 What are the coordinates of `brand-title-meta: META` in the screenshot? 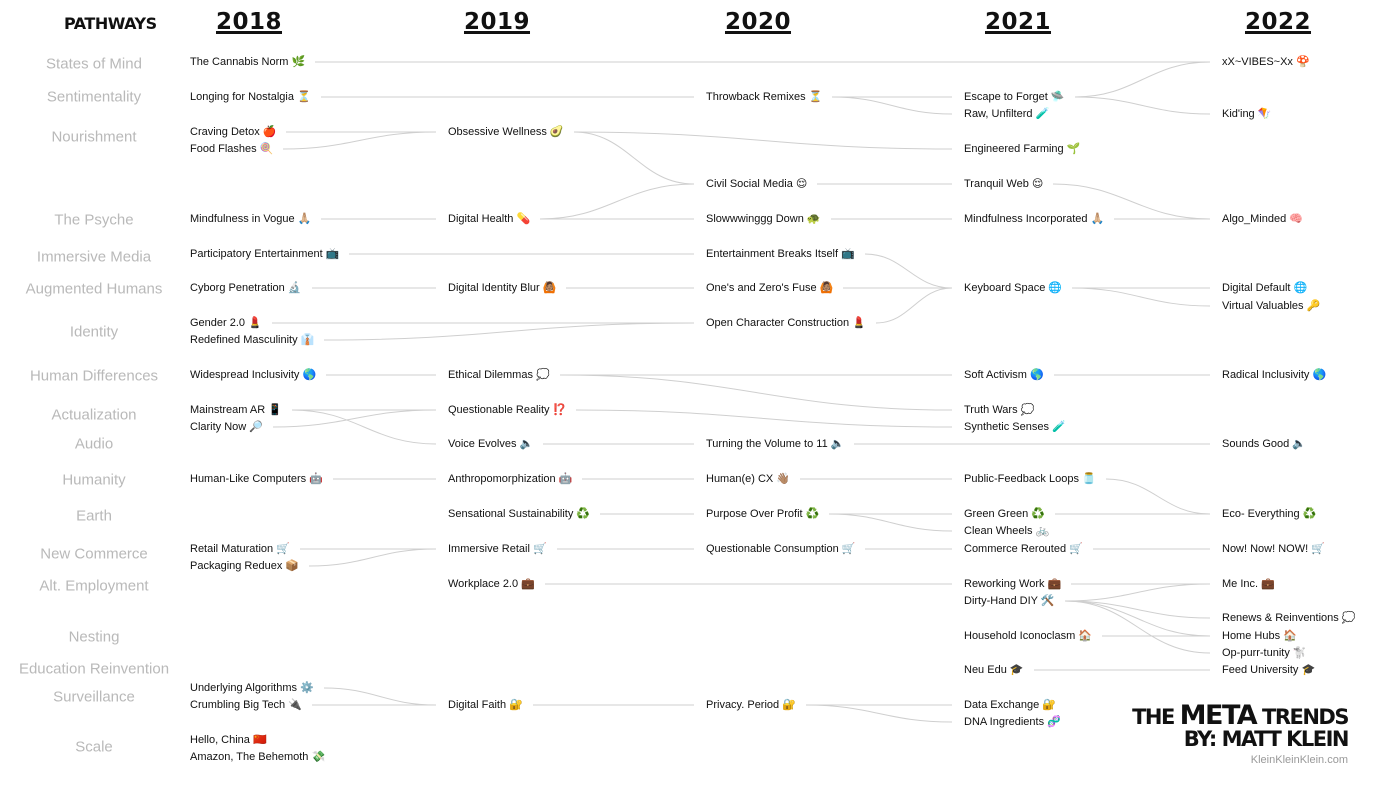 It's located at (1218, 715).